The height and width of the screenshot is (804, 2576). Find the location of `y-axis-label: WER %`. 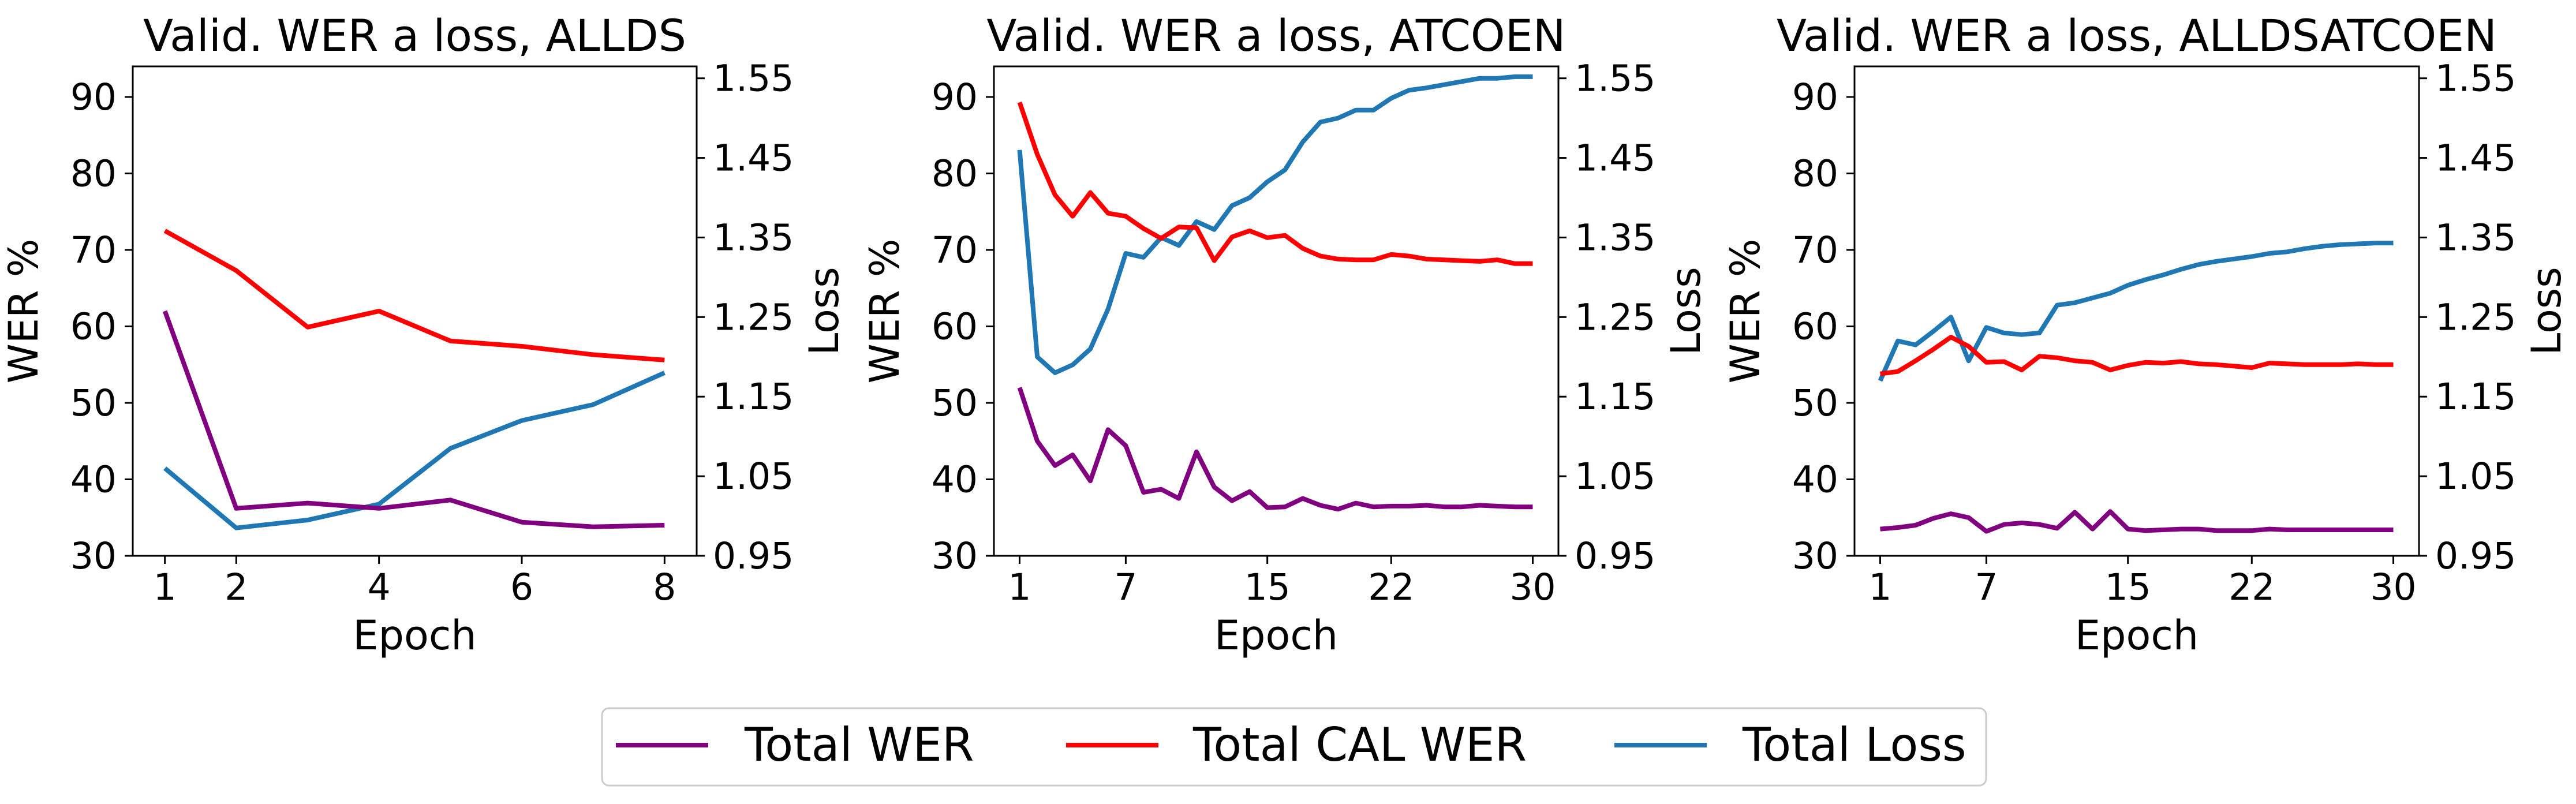

y-axis-label: WER % is located at coordinates (1745, 311).